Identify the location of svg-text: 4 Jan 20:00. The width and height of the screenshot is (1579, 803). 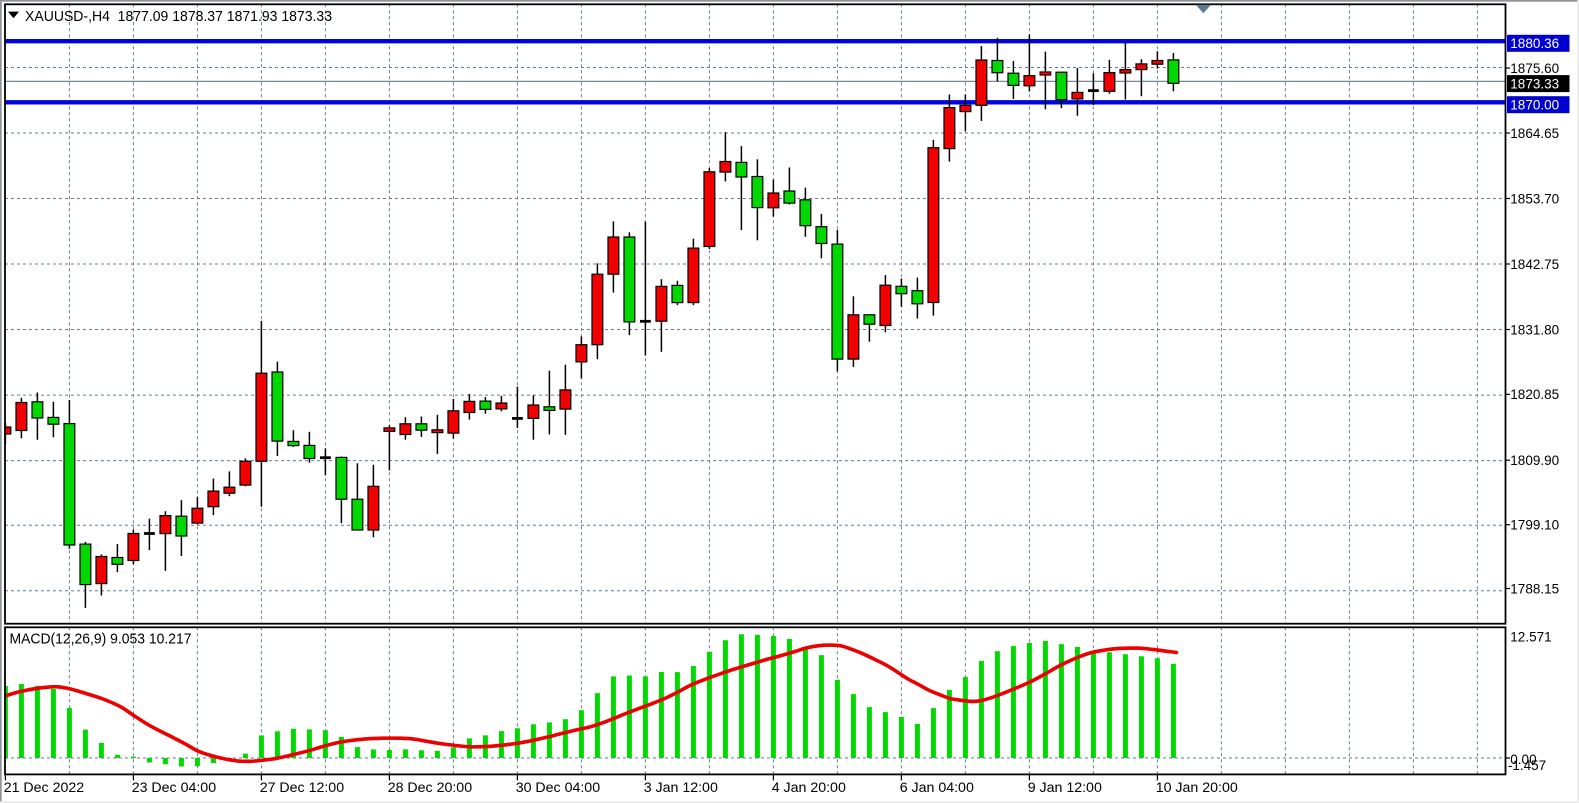
(809, 788).